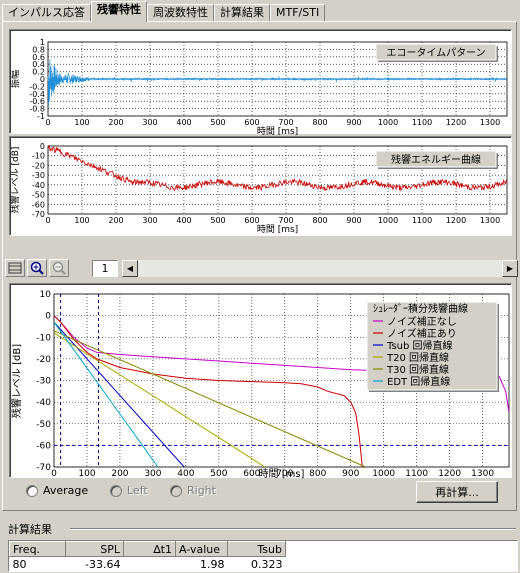 Image resolution: width=520 pixels, height=573 pixels. I want to click on zoom-out-button, so click(59, 268).